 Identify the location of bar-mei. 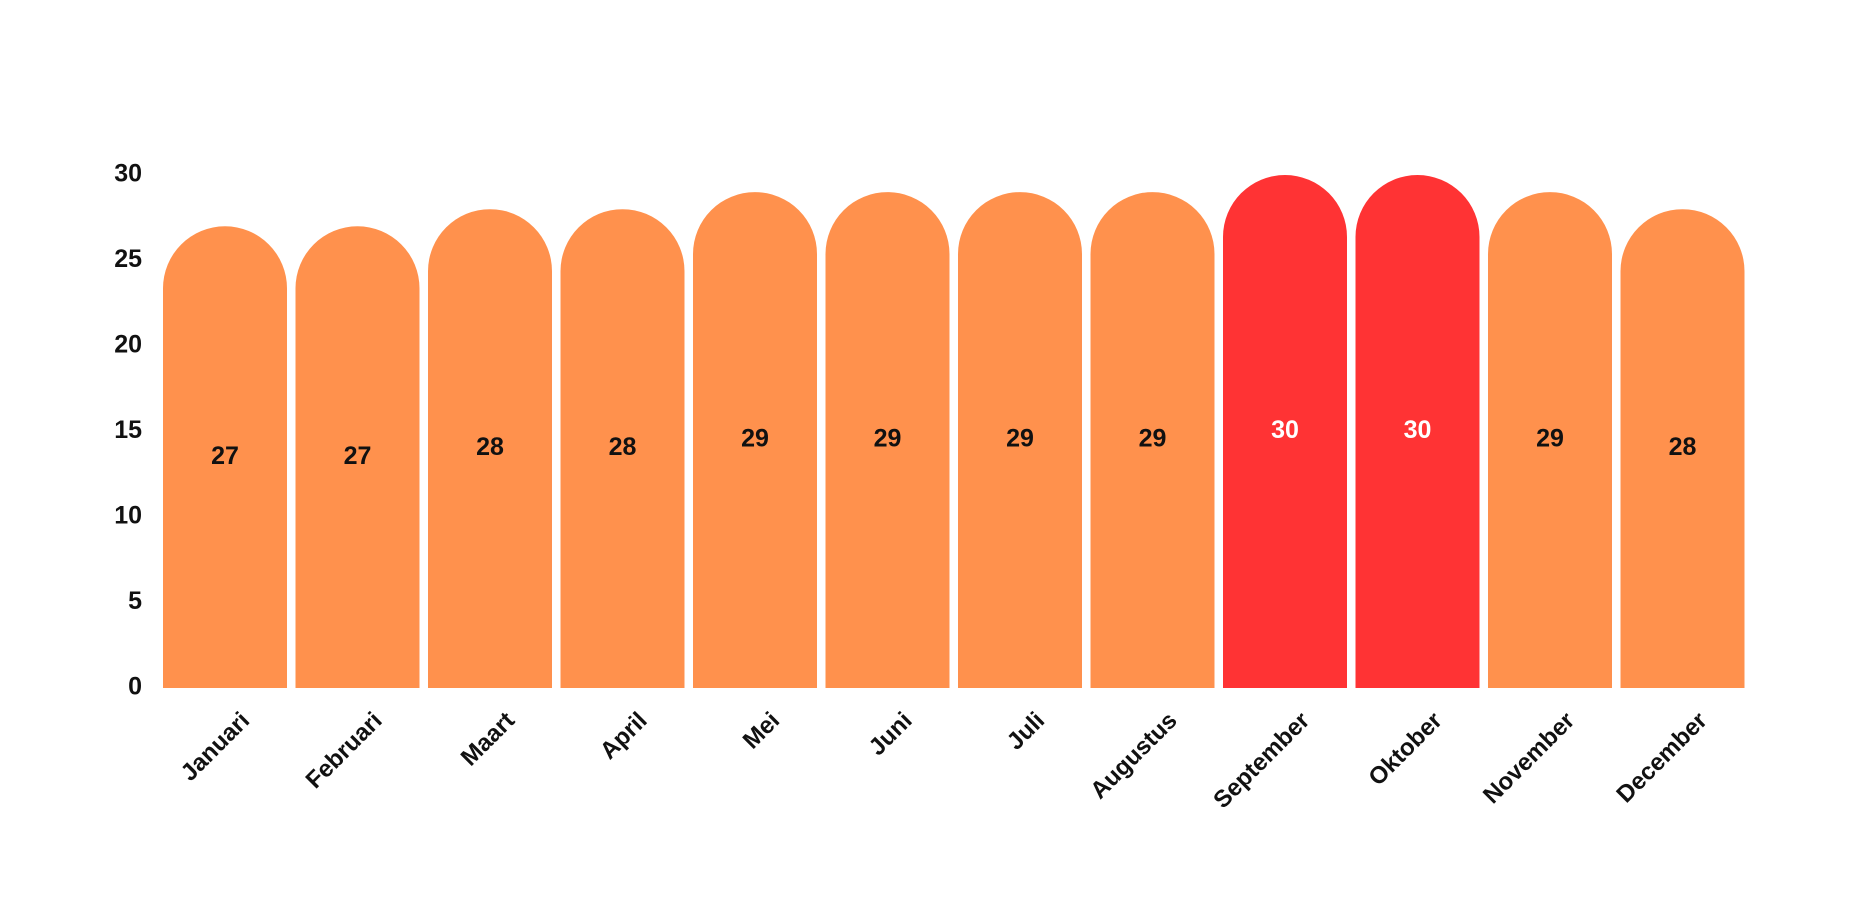
(755, 440).